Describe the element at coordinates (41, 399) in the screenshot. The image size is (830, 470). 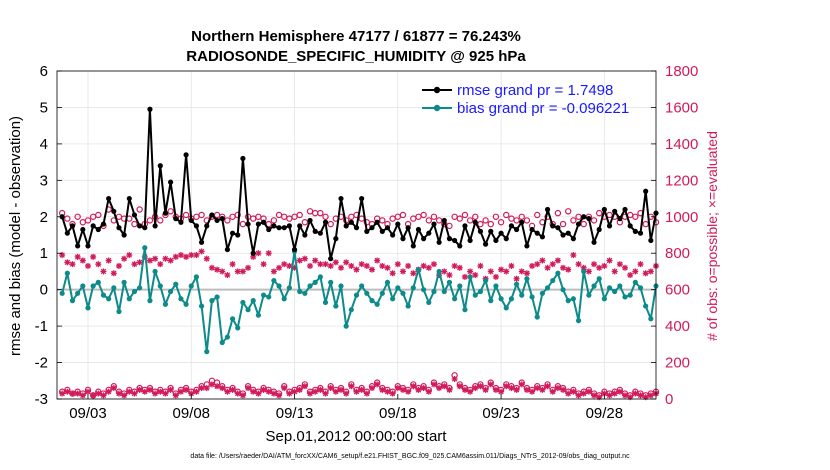
I see `y-tick-label: -3` at that location.